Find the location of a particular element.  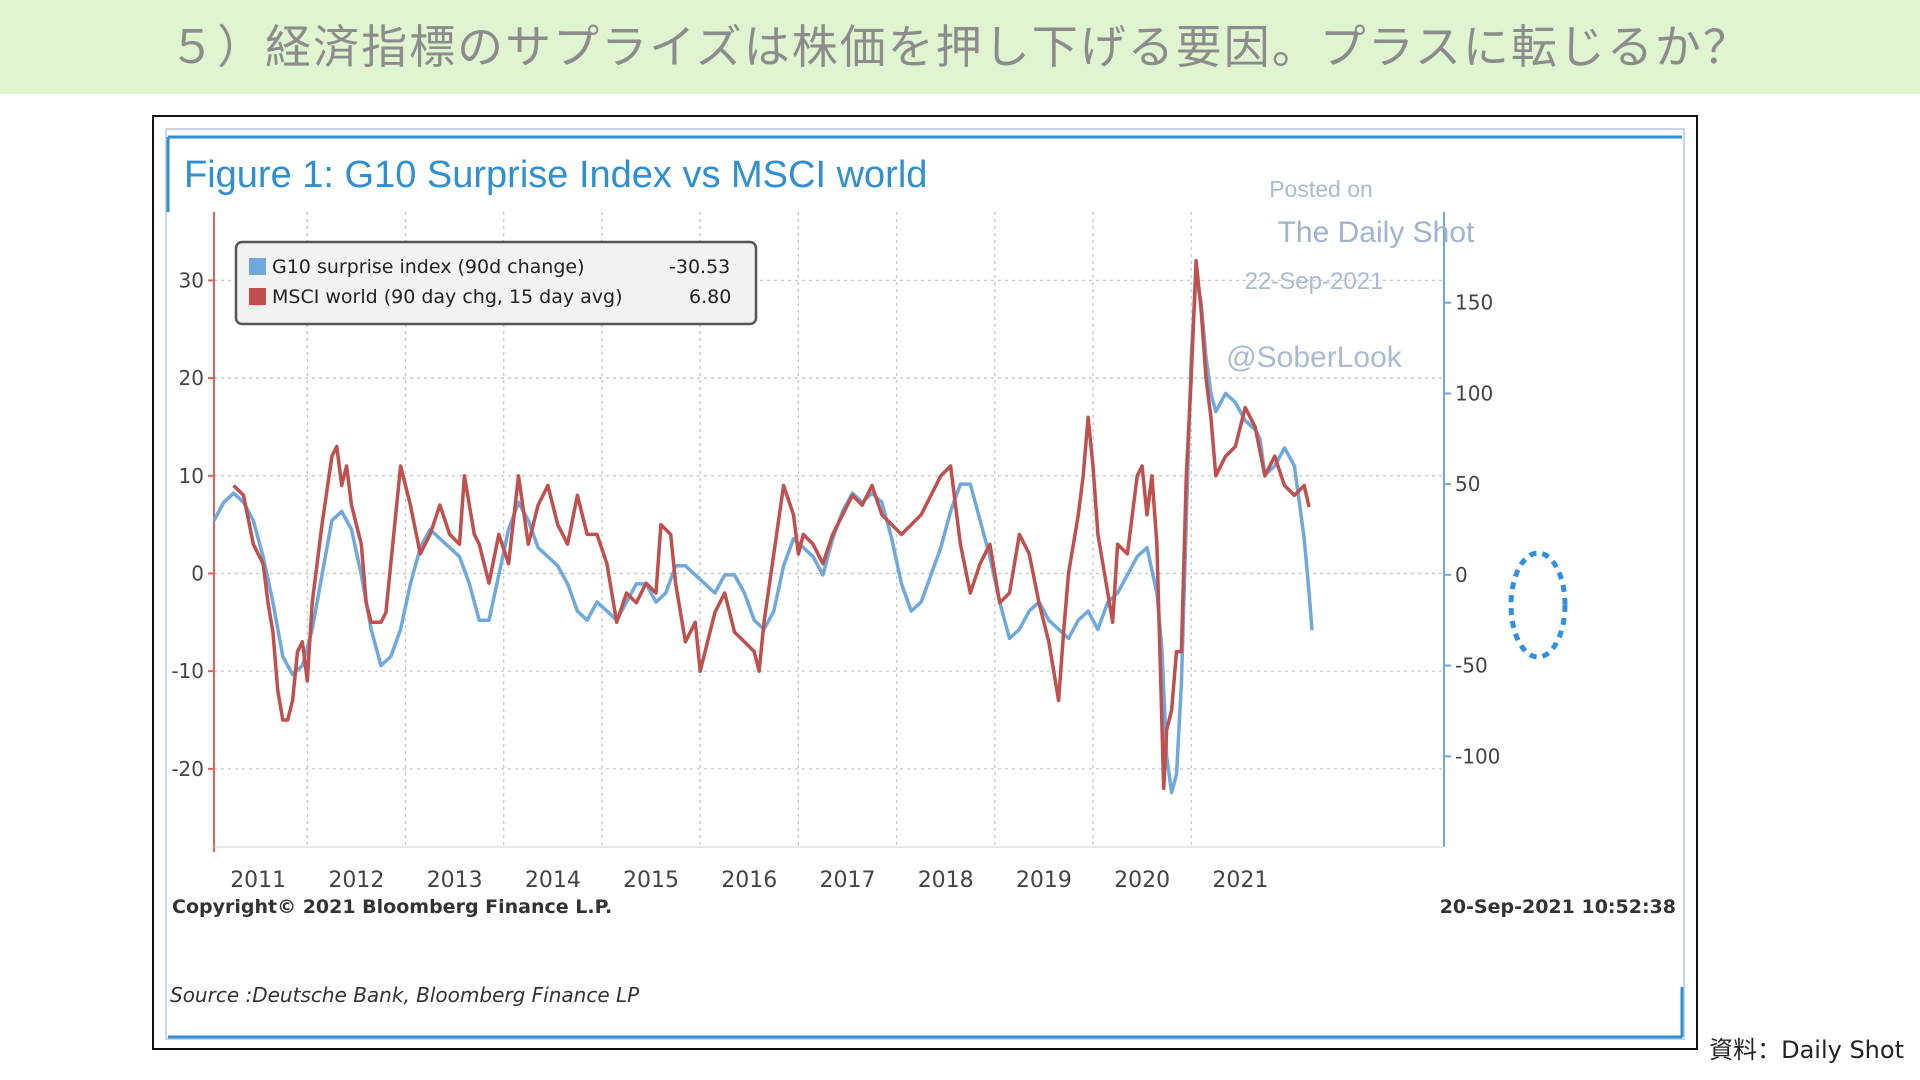

left-axis-tick-label: 0 is located at coordinates (197, 573).